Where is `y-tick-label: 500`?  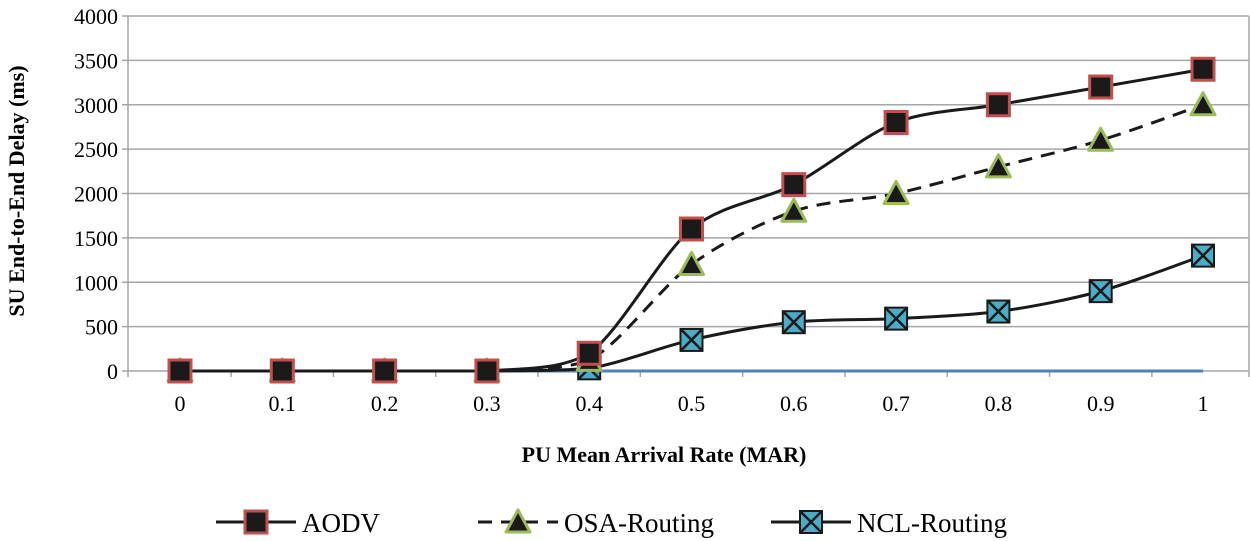
y-tick-label: 500 is located at coordinates (101, 327).